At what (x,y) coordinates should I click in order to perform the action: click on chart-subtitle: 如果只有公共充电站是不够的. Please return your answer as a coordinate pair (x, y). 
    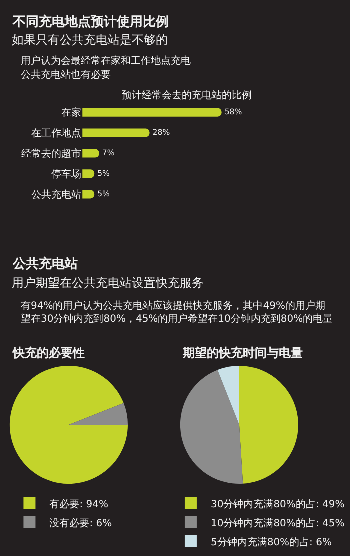
    Looking at the image, I should click on (90, 40).